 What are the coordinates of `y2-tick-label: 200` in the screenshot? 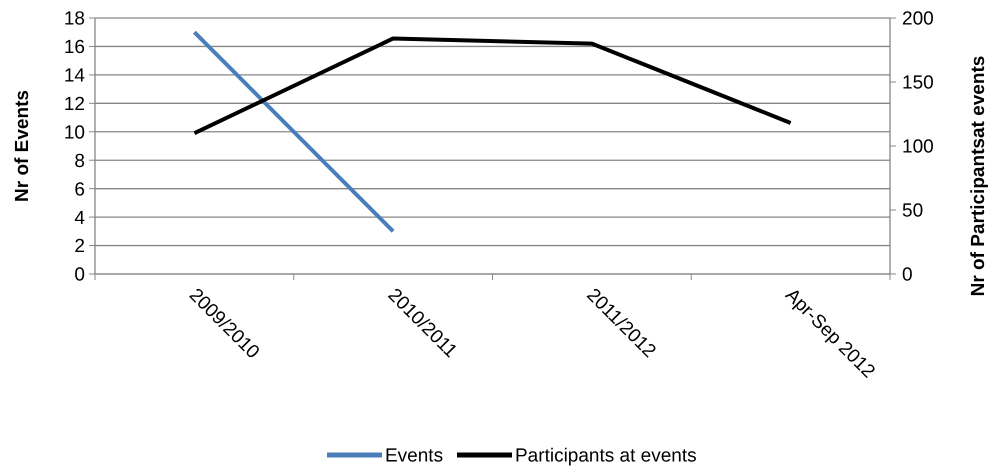 It's located at (918, 19).